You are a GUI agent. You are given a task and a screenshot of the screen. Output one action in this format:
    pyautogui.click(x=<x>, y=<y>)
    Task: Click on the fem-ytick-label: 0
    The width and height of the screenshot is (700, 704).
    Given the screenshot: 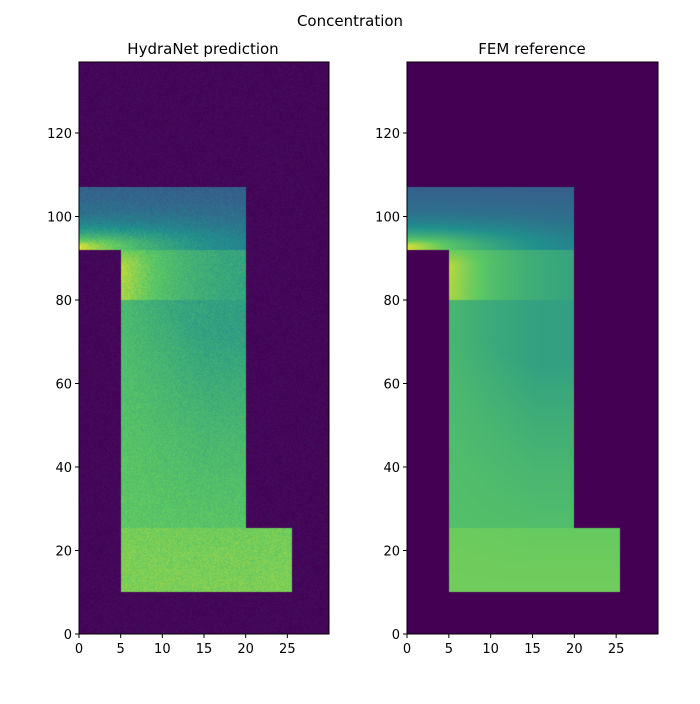 What is the action you would take?
    pyautogui.click(x=396, y=635)
    